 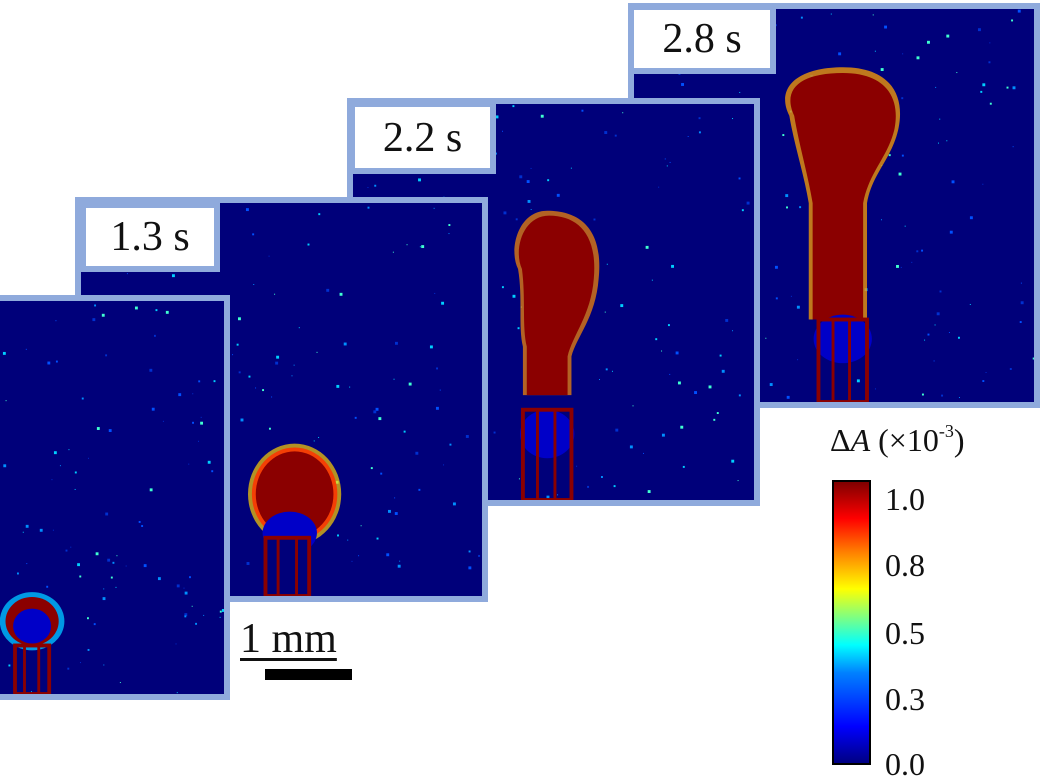 What do you see at coordinates (115, 497) in the screenshot?
I see `image-panel-t0` at bounding box center [115, 497].